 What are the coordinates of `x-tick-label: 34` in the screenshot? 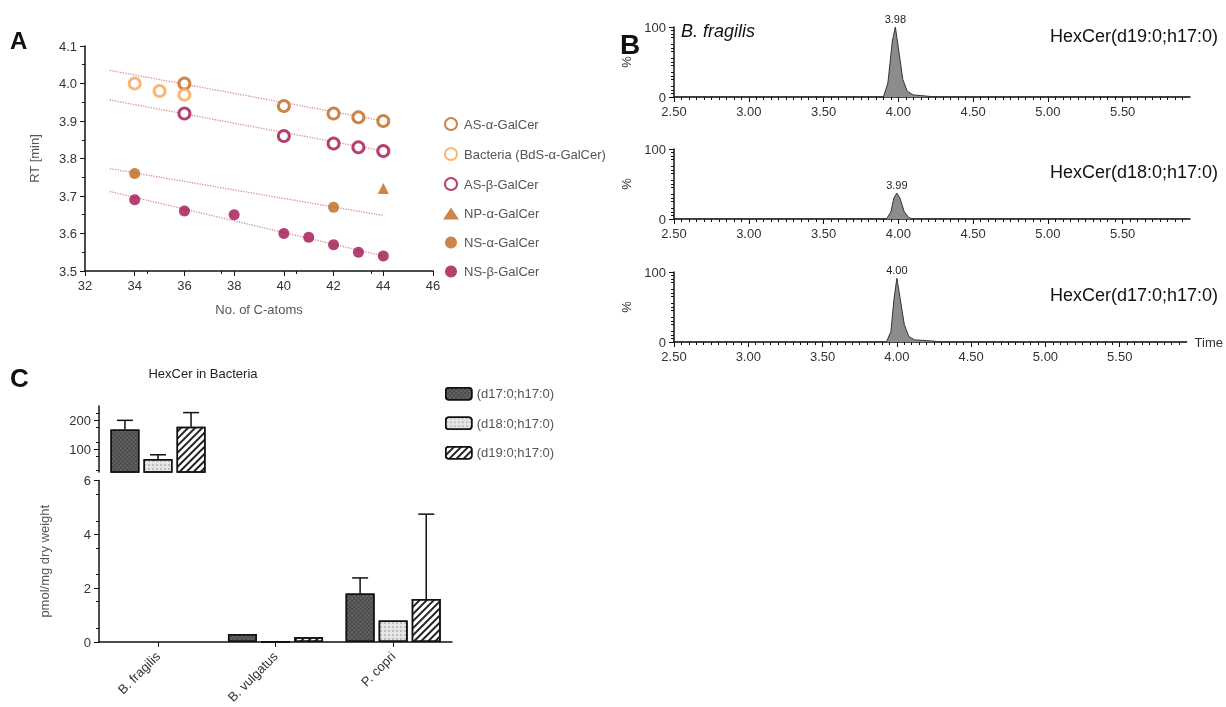 It's located at (134, 285).